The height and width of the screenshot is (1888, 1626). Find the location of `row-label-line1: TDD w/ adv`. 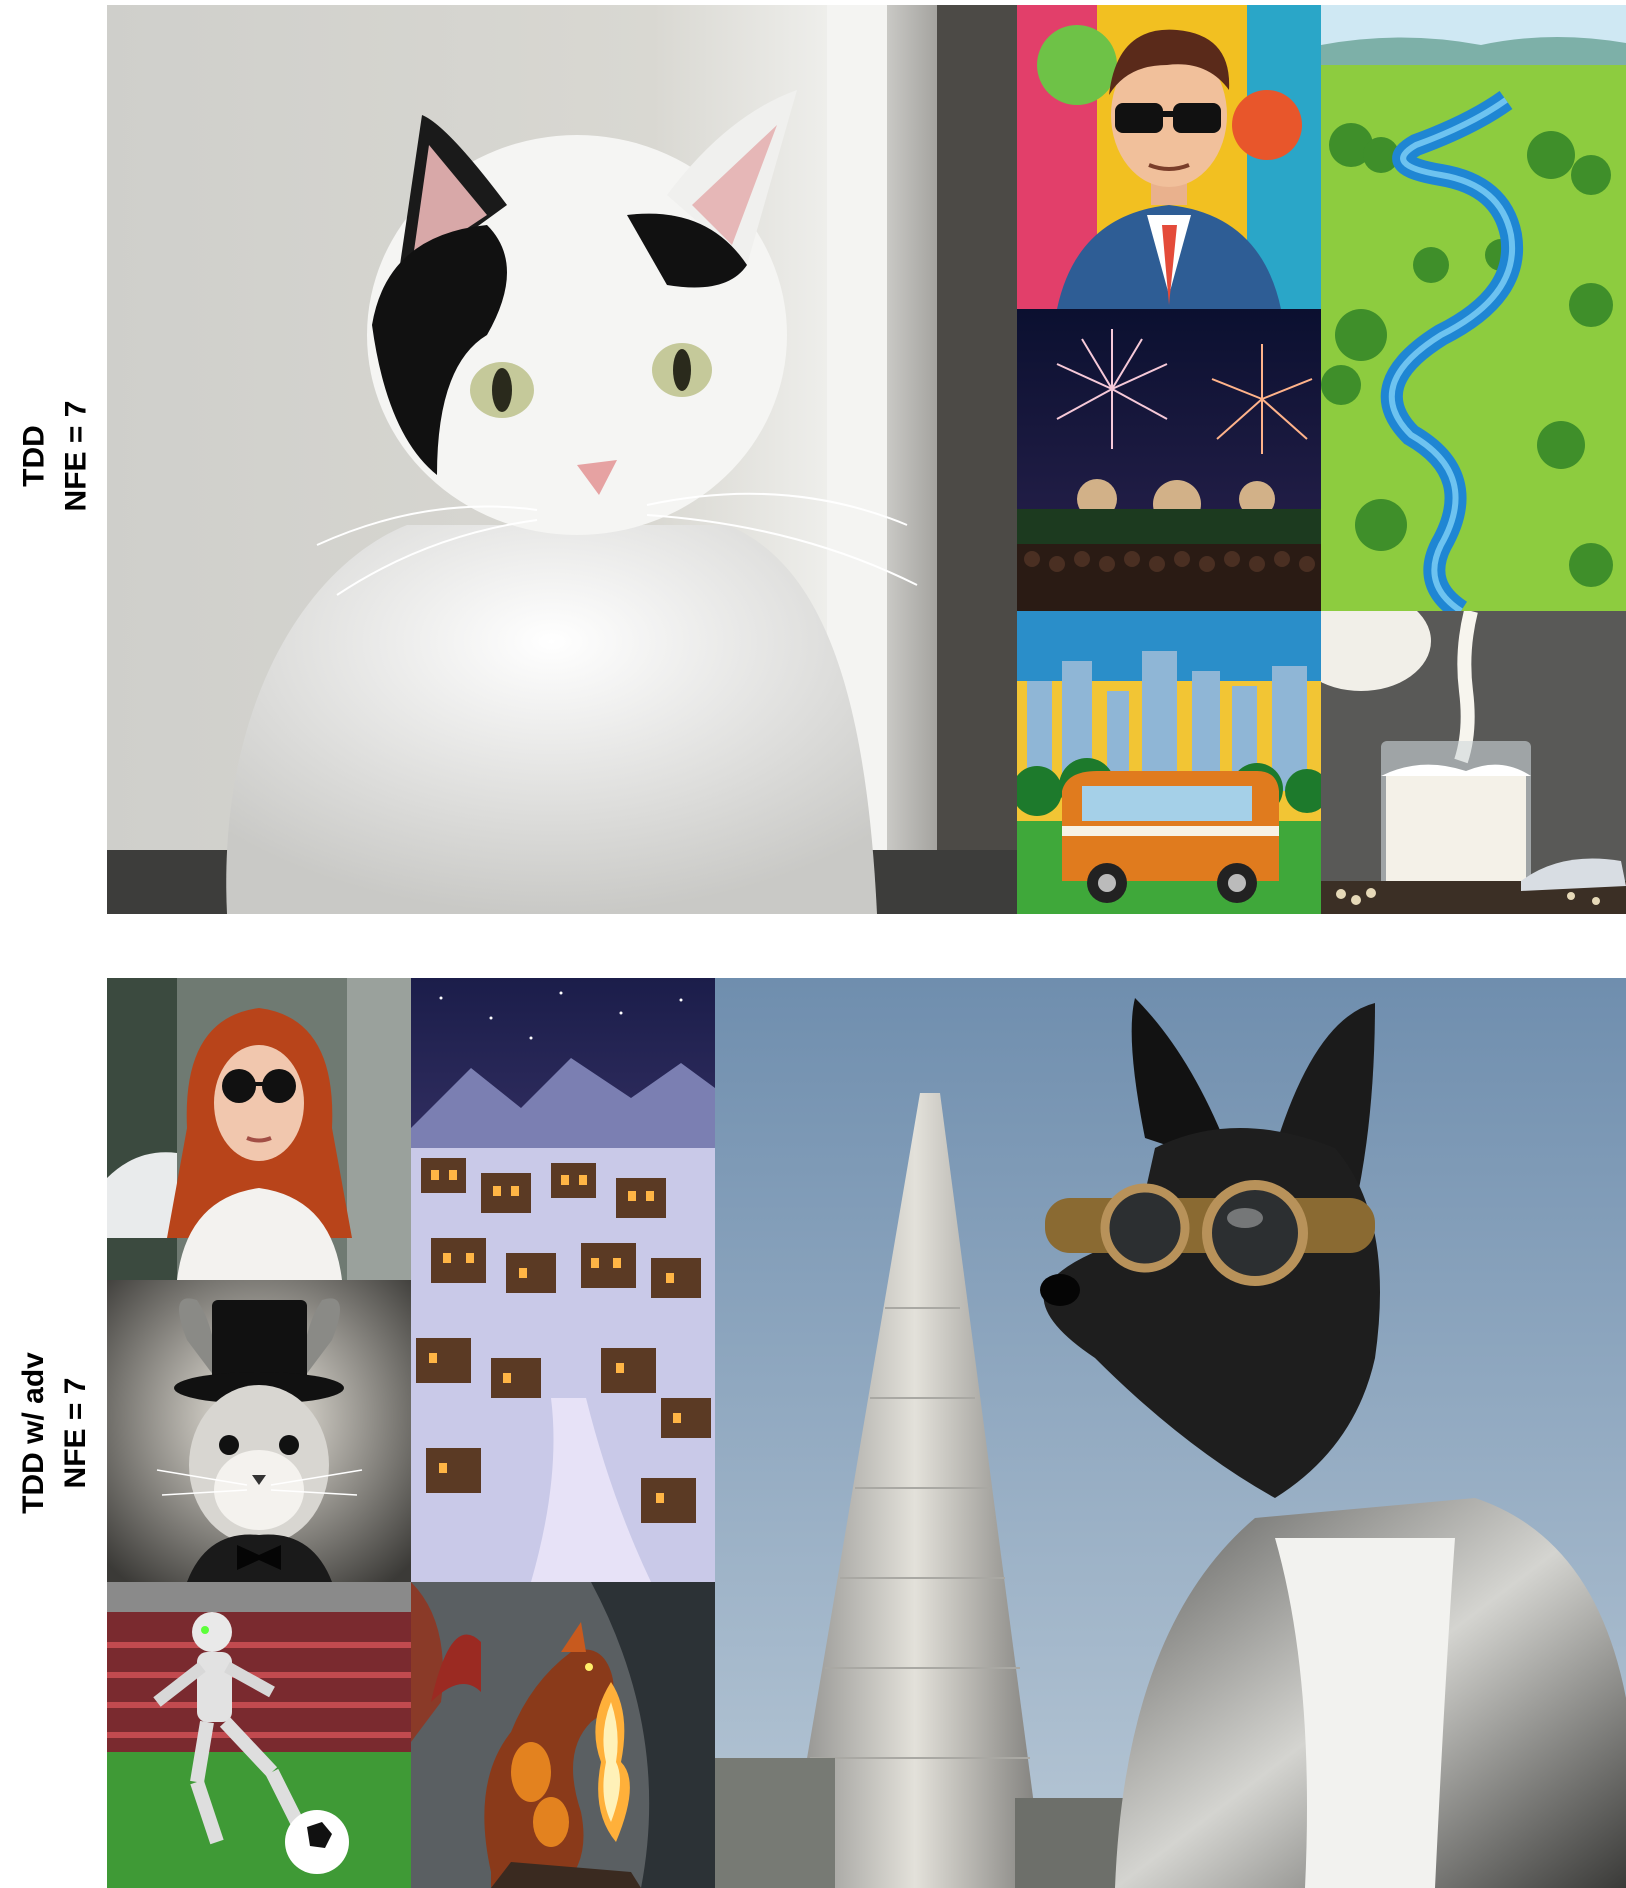

row-label-line1: TDD w/ adv is located at coordinates (34, 1433).